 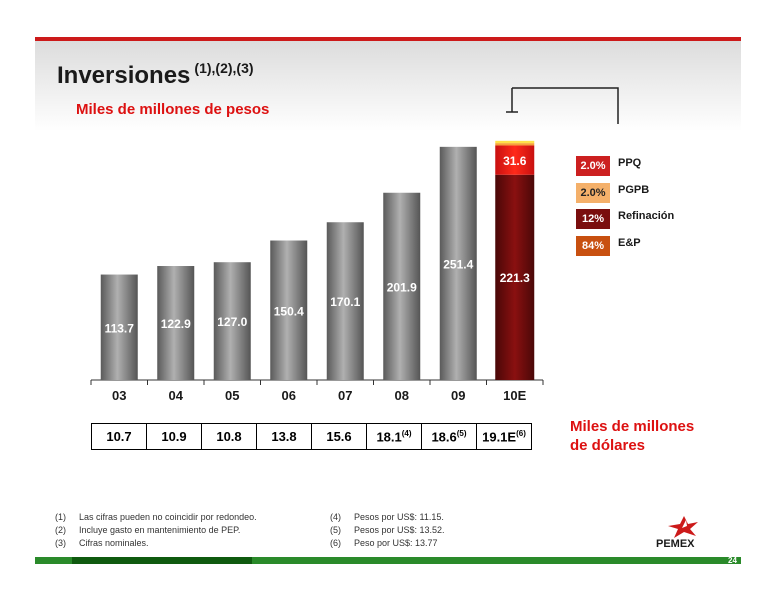 What do you see at coordinates (634, 190) in the screenshot?
I see `legend-label: PGPB` at bounding box center [634, 190].